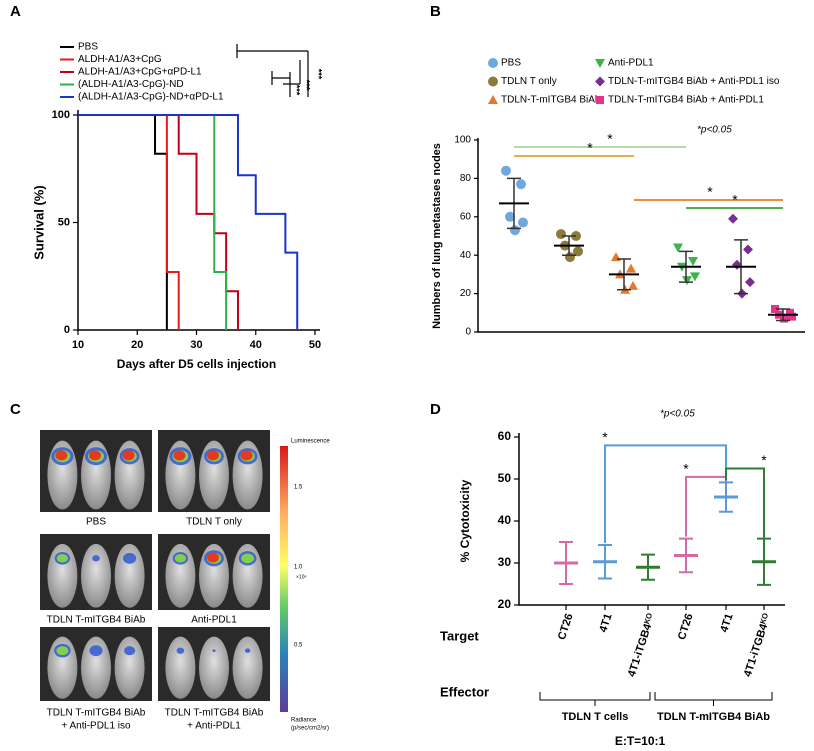 Image resolution: width=814 pixels, height=751 pixels. What do you see at coordinates (301, 577) in the screenshot?
I see `colorbar-unit: ×10⁶` at bounding box center [301, 577].